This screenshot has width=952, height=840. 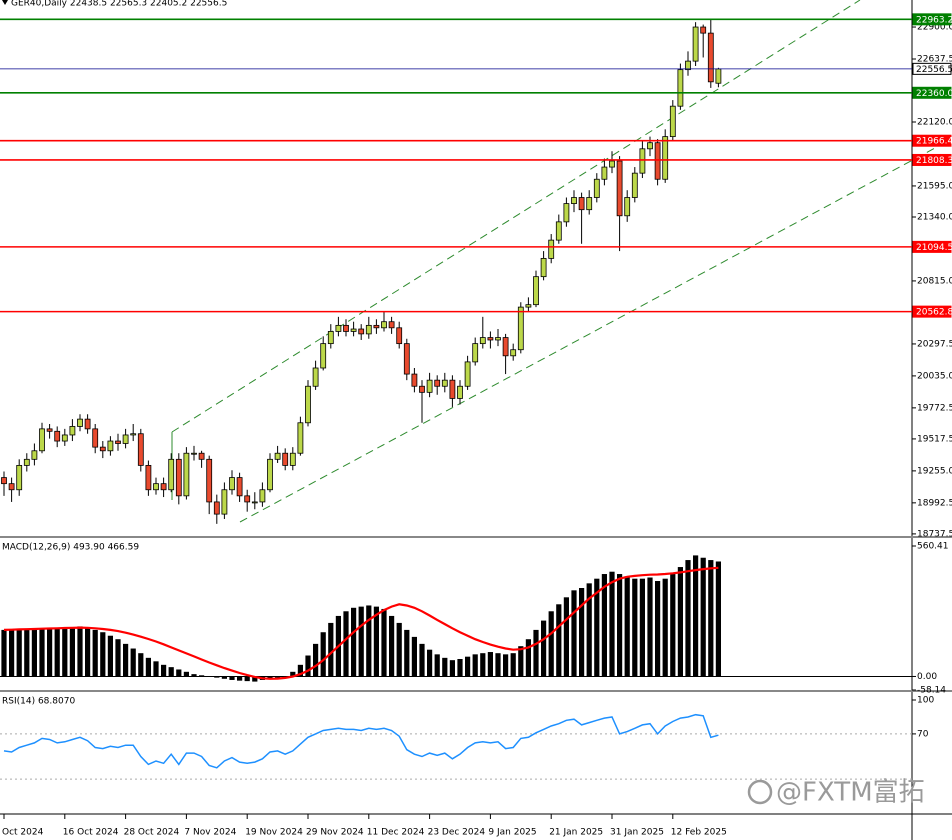 I want to click on x-tick-label: 7 Nov 2024, so click(x=210, y=833).